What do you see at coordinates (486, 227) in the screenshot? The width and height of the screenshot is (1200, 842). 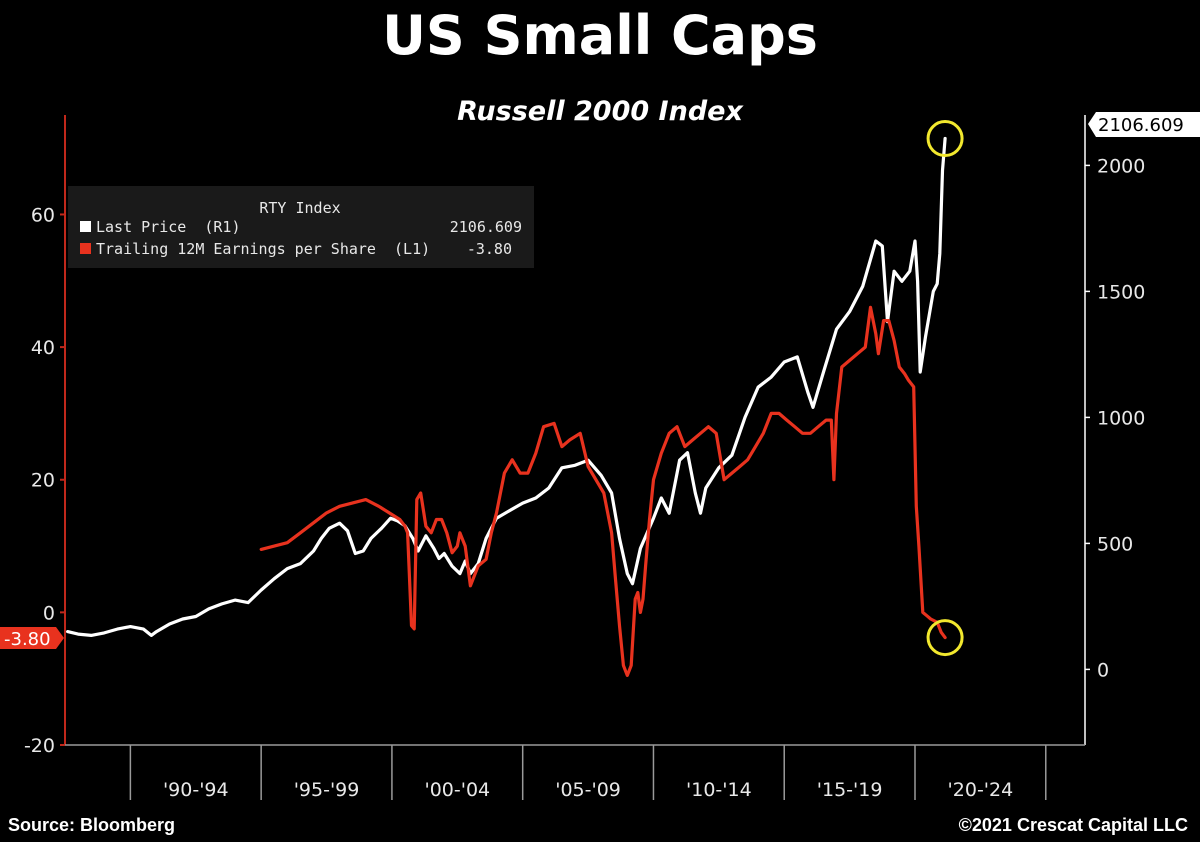 I see `legend-value-price: 2106.609` at bounding box center [486, 227].